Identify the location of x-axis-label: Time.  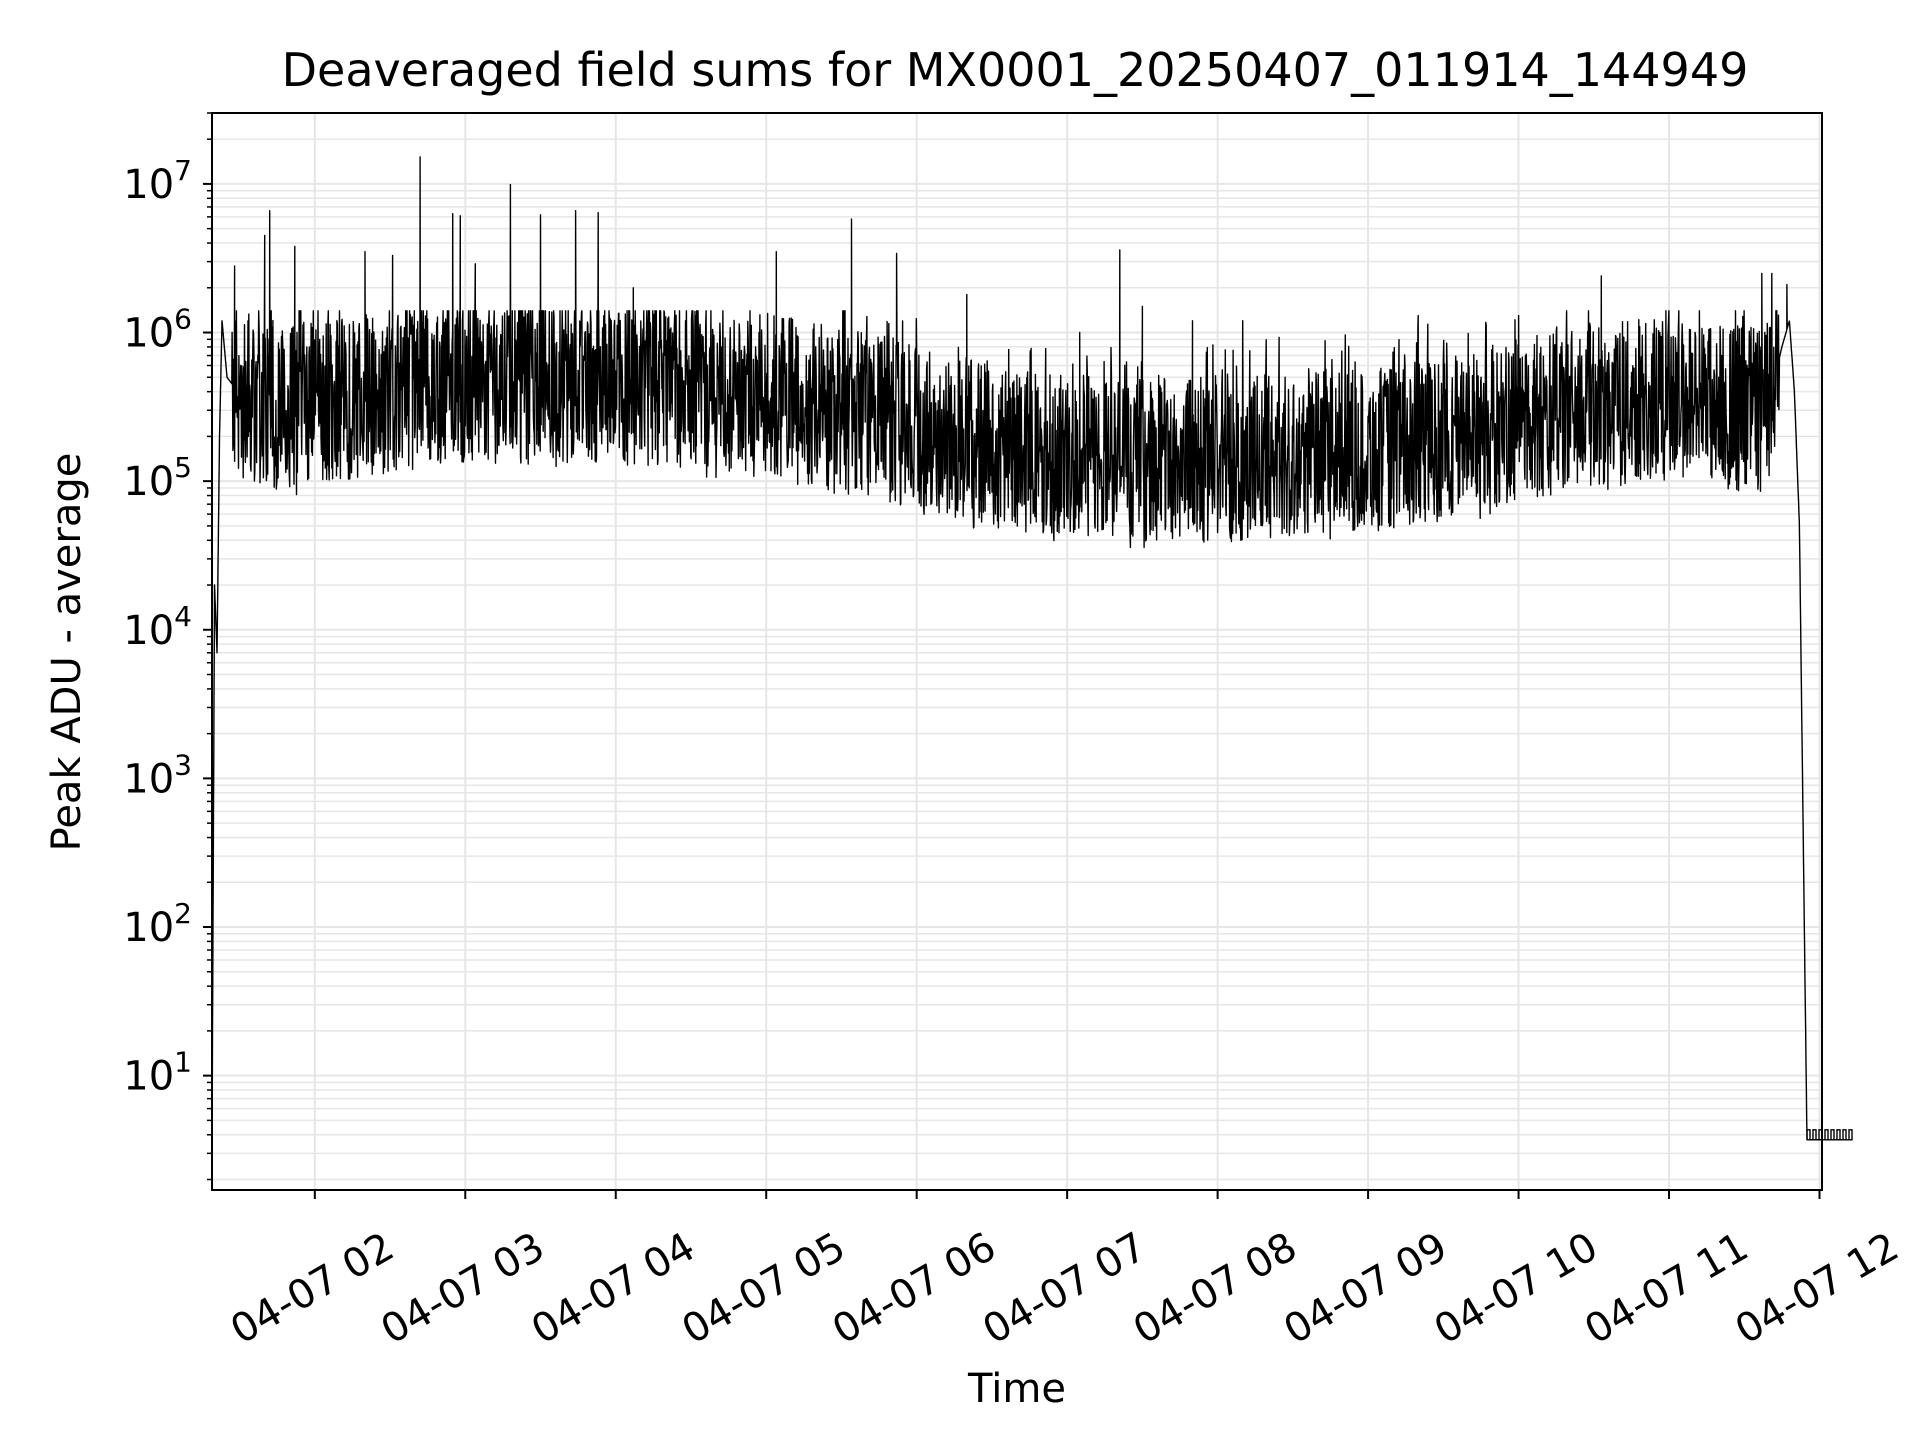
(1016, 1389).